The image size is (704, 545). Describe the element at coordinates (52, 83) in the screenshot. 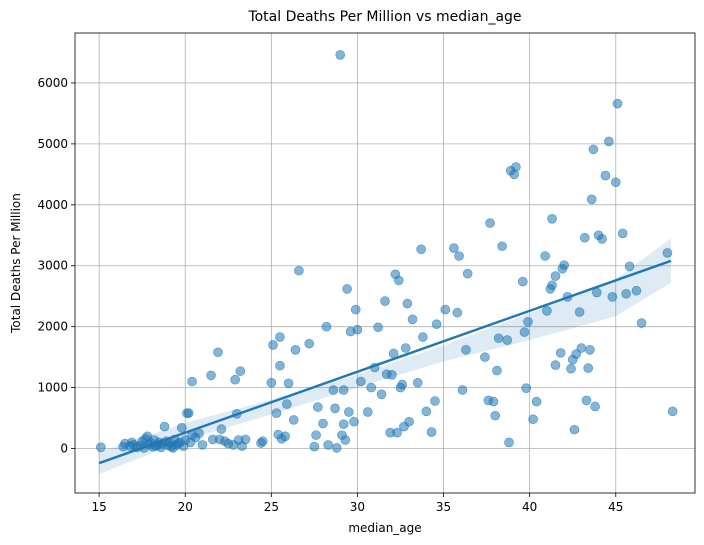

I see `y-tick-label: 6000` at that location.